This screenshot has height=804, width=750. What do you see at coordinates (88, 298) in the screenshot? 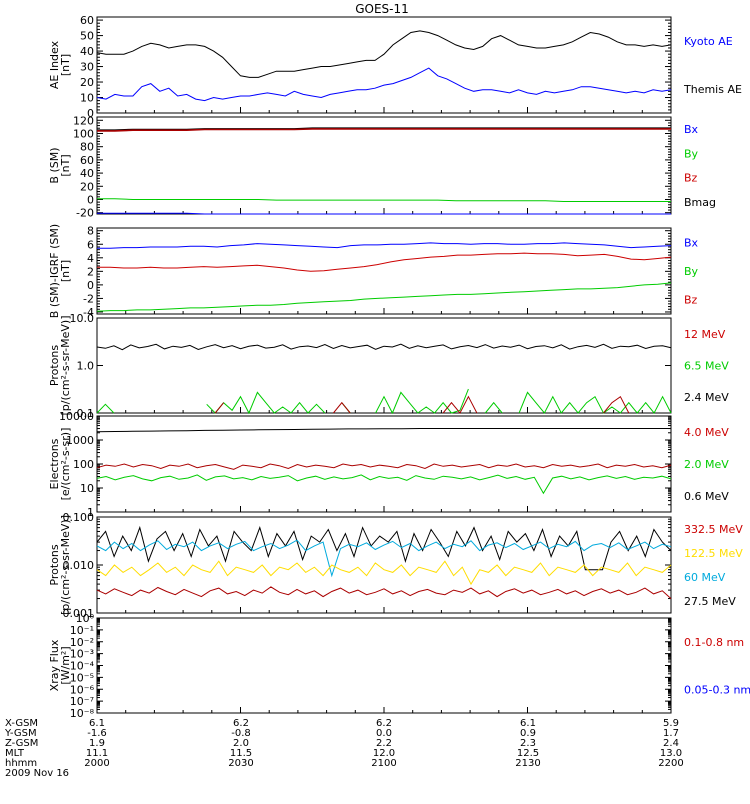
I see `y-tick-label: -2` at bounding box center [88, 298].